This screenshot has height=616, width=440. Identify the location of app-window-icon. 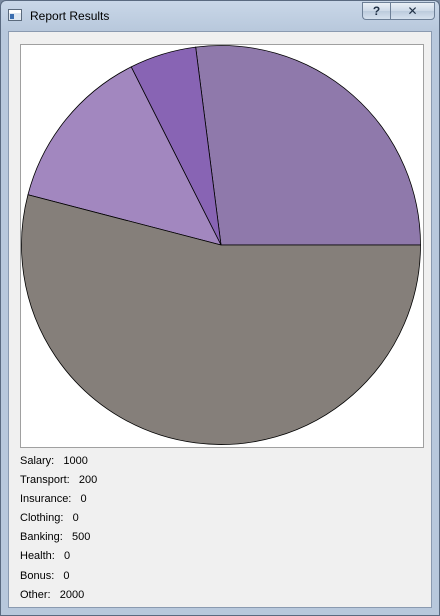
(15, 15).